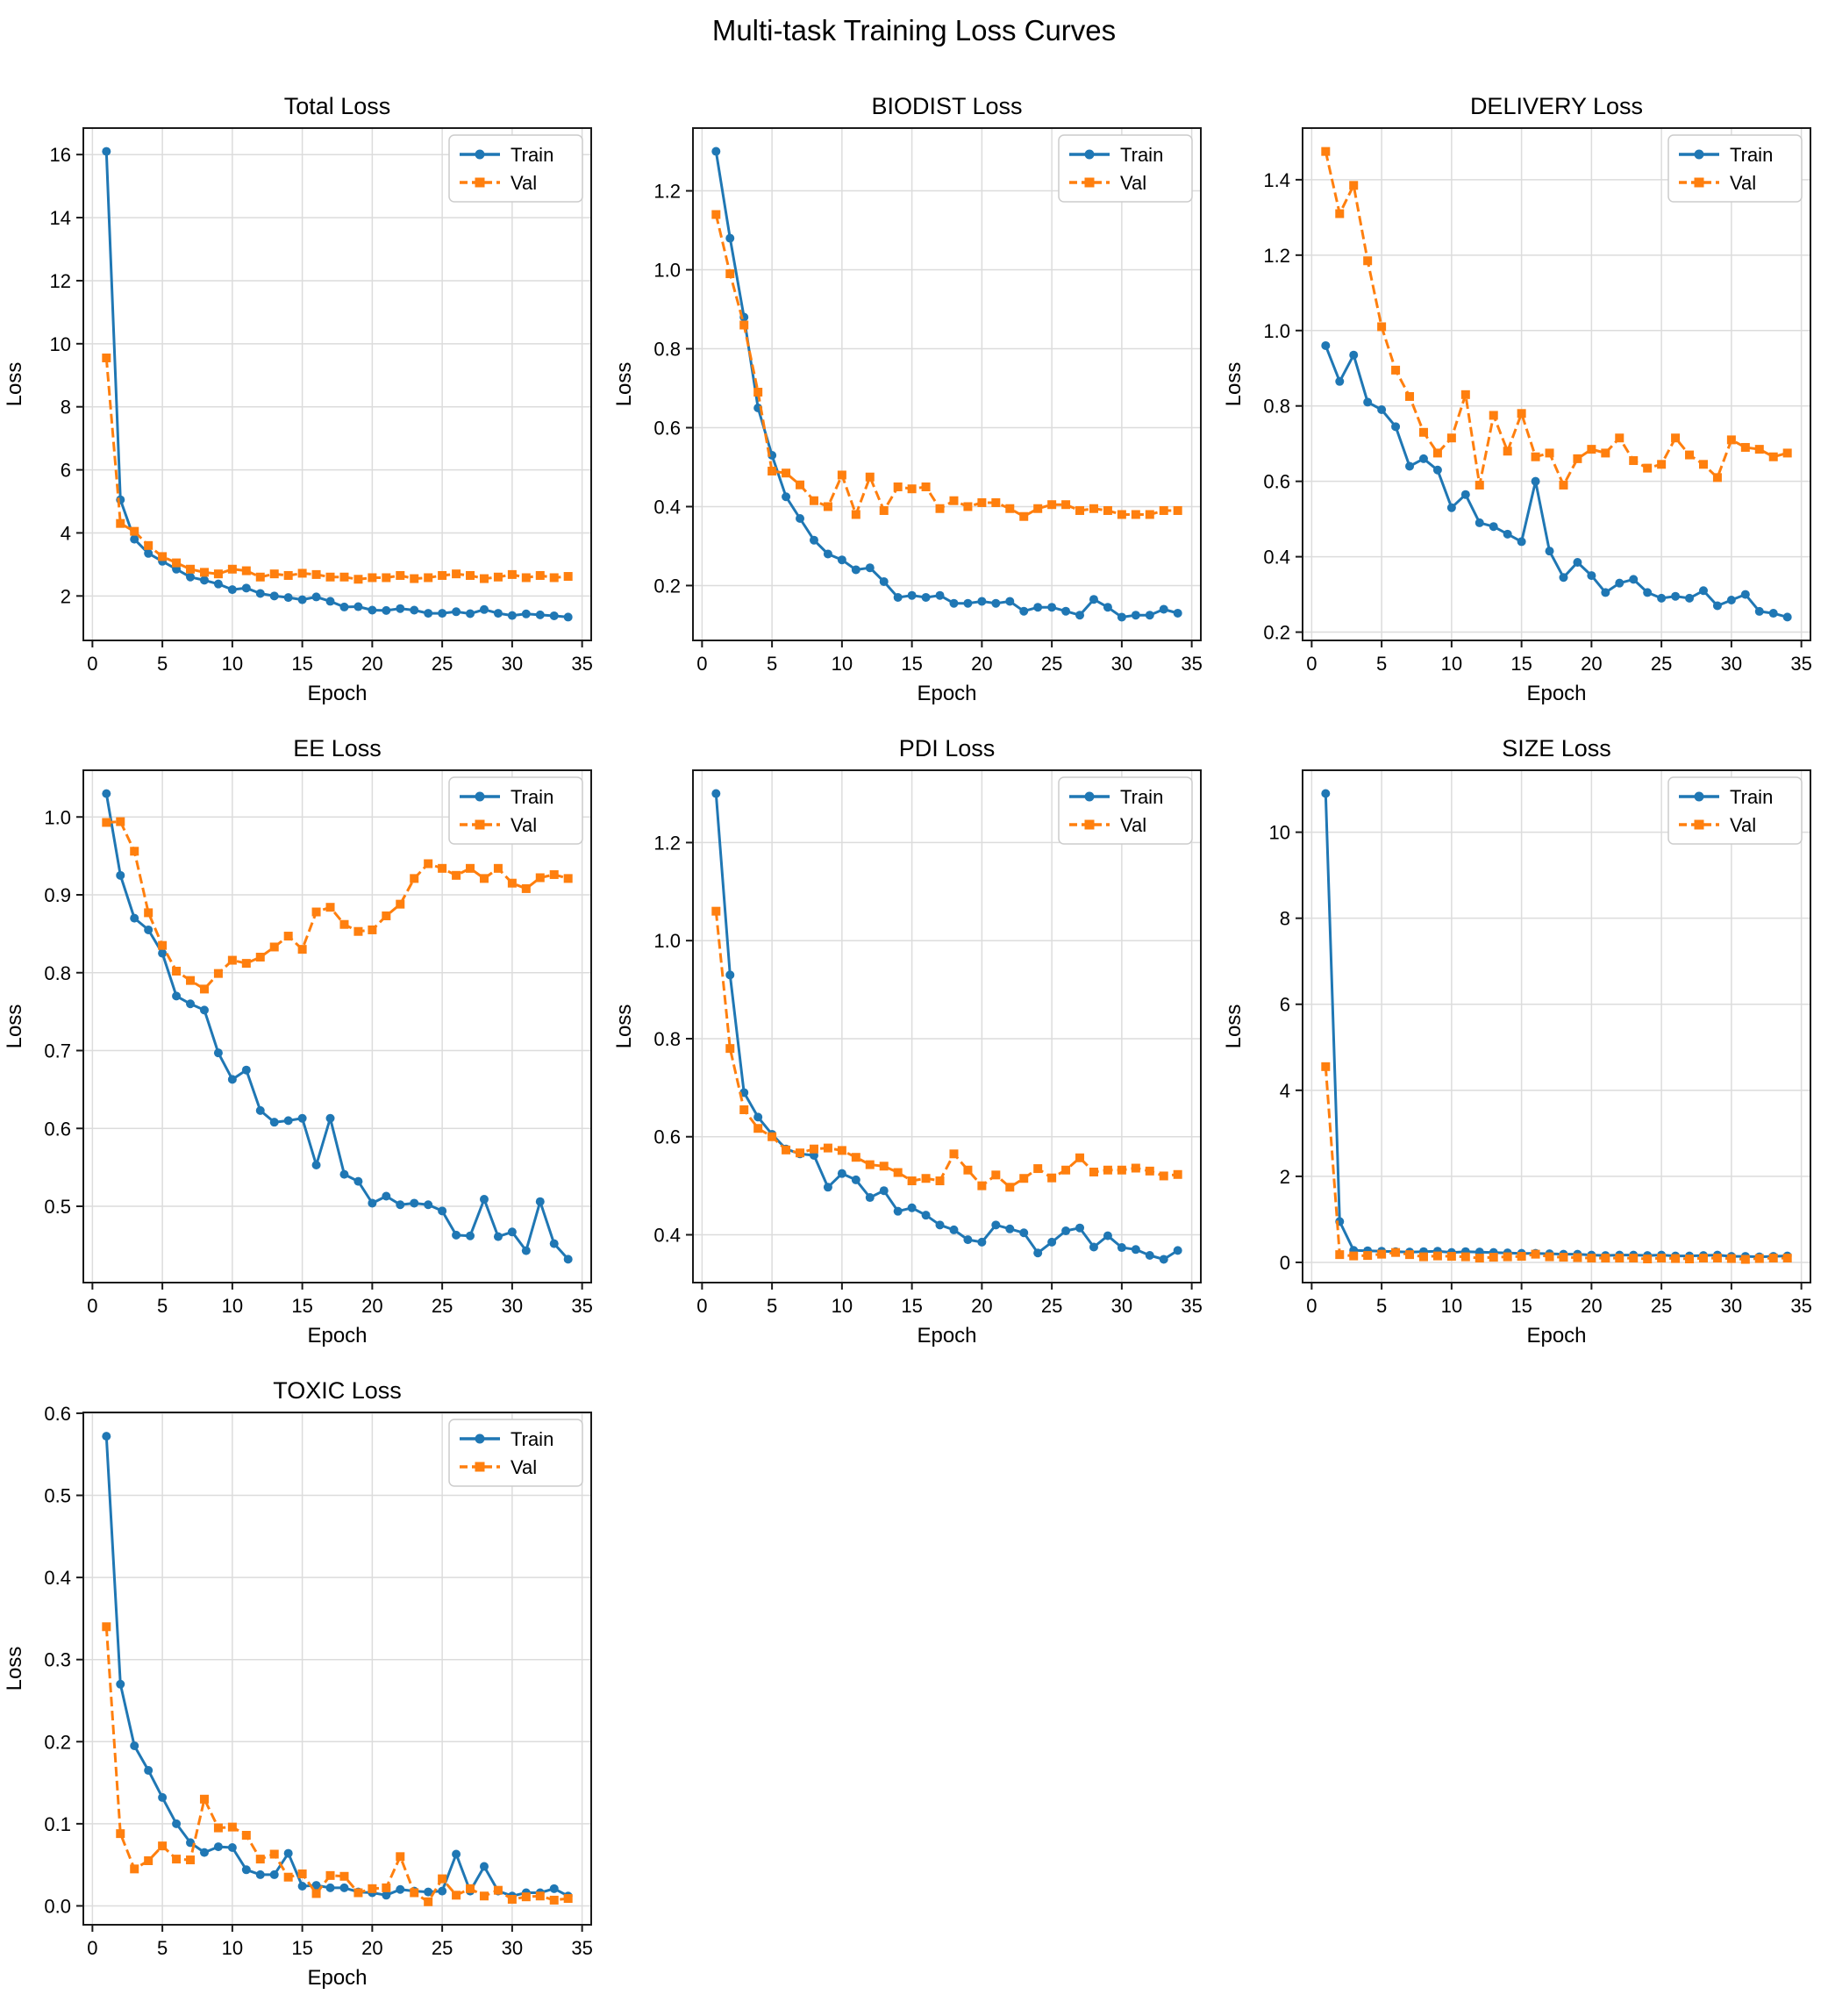  I want to click on svg-text: 4, so click(66, 533).